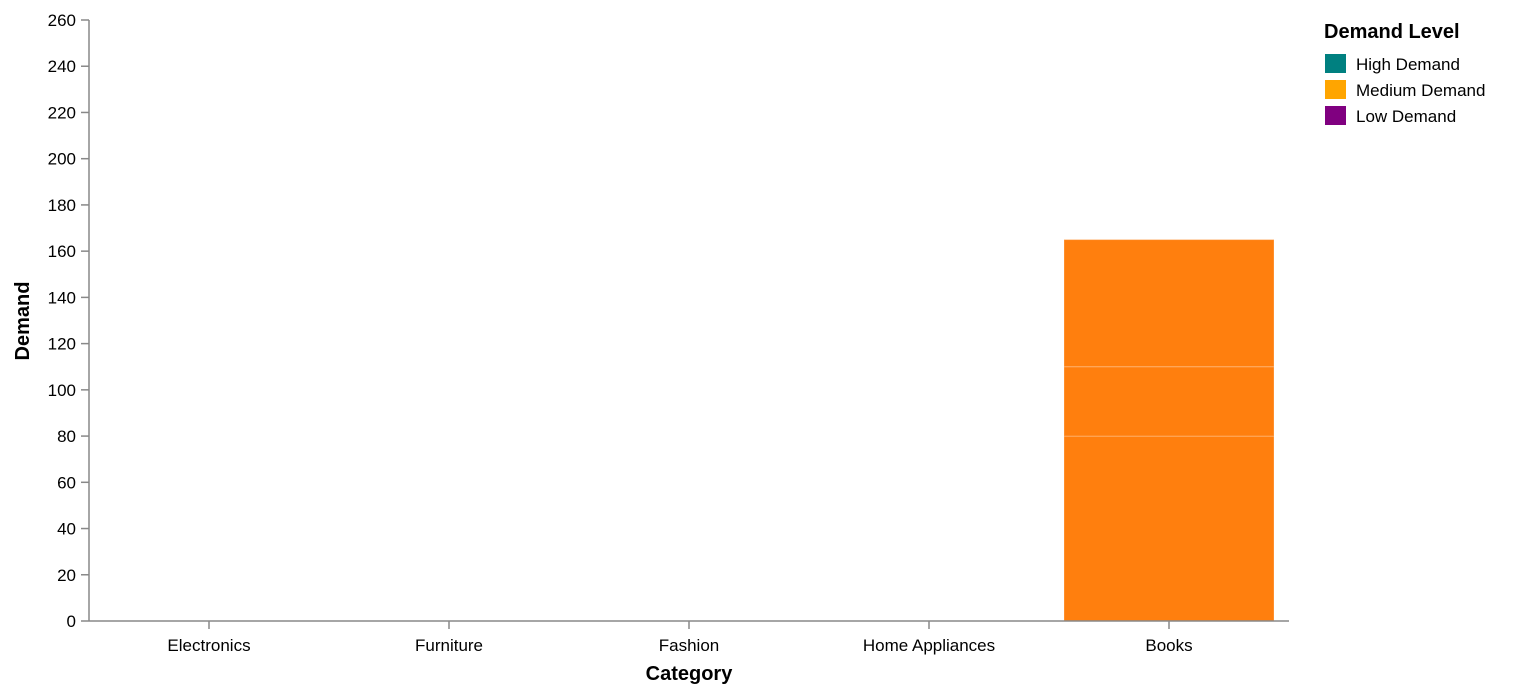  Describe the element at coordinates (62, 66) in the screenshot. I see `y-tick-label-240: 240` at that location.